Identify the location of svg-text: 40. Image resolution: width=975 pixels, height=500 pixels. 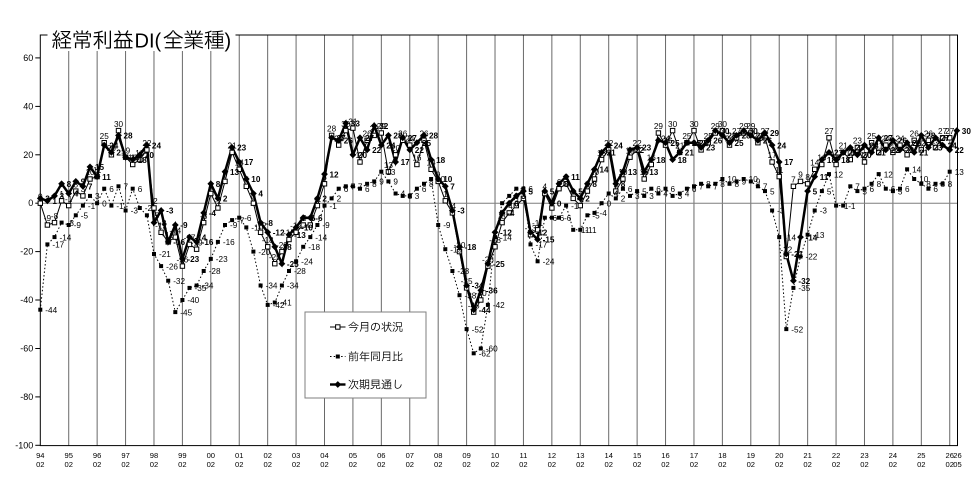
(28, 106).